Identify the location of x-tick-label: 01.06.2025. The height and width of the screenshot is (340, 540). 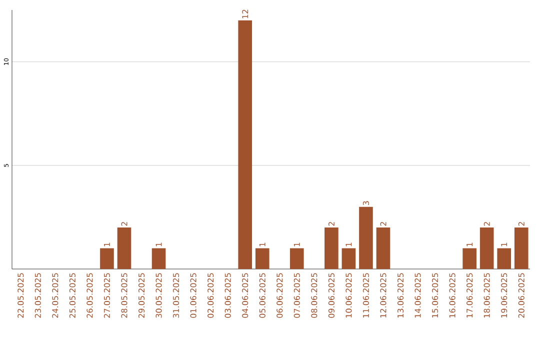
(193, 295).